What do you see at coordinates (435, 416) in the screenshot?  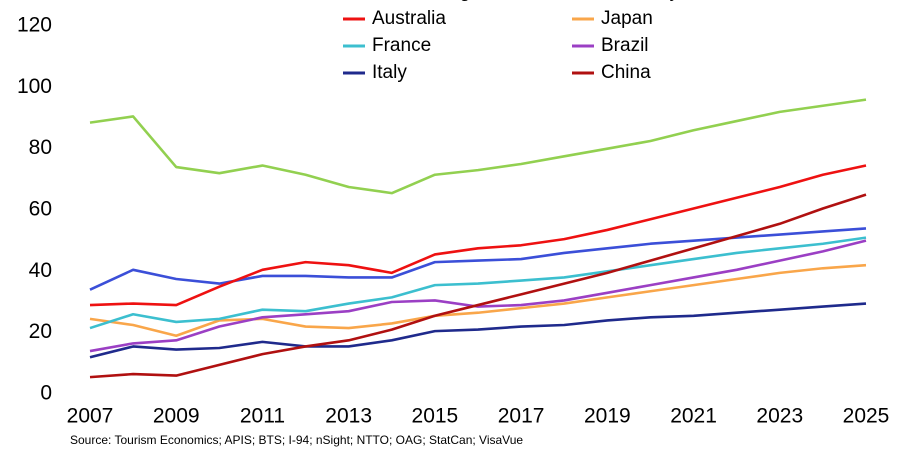 I see `x-tick-label: 2015` at bounding box center [435, 416].